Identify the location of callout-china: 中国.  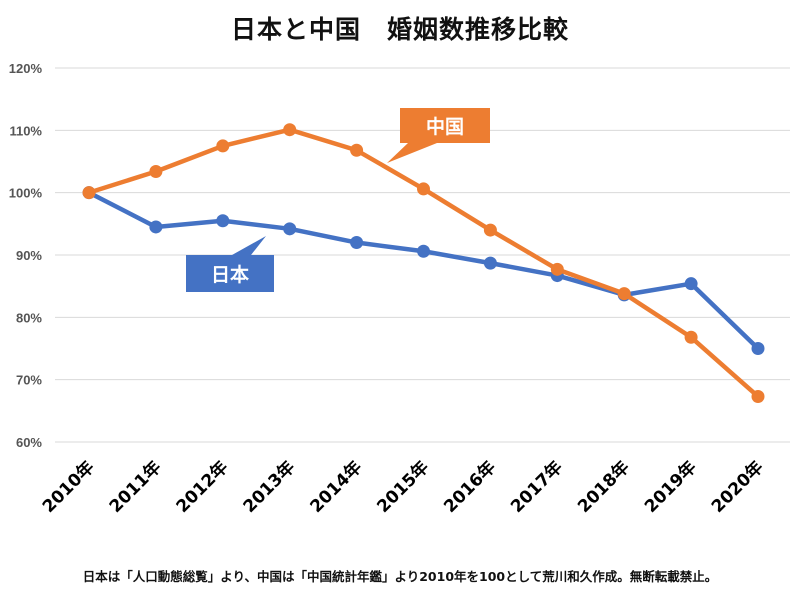
(438, 135).